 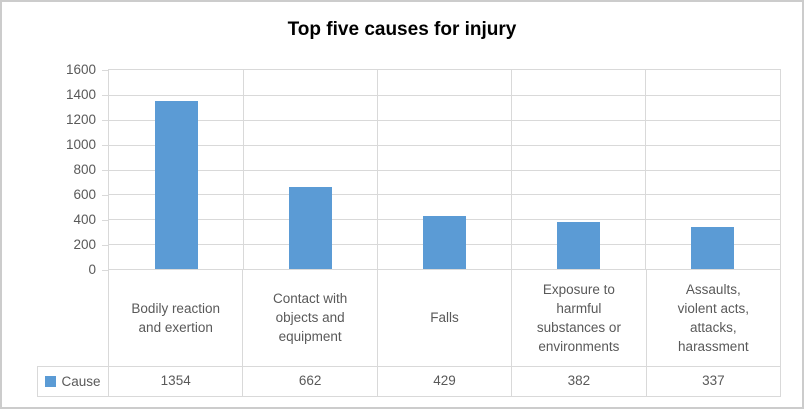 I want to click on legend-swatch-icon, so click(x=51, y=381).